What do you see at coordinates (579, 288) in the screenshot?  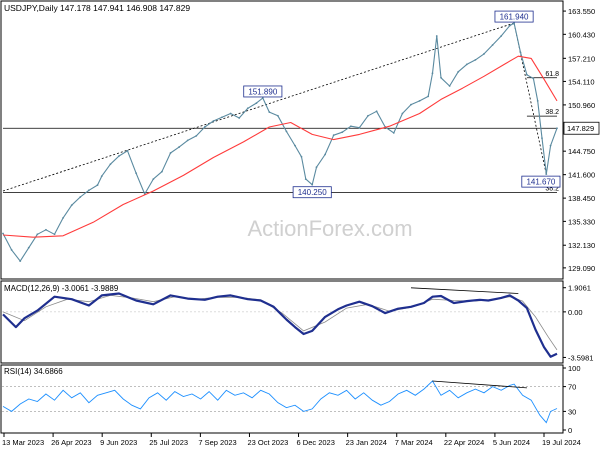 I see `y-tick-label: 1.9061` at bounding box center [579, 288].